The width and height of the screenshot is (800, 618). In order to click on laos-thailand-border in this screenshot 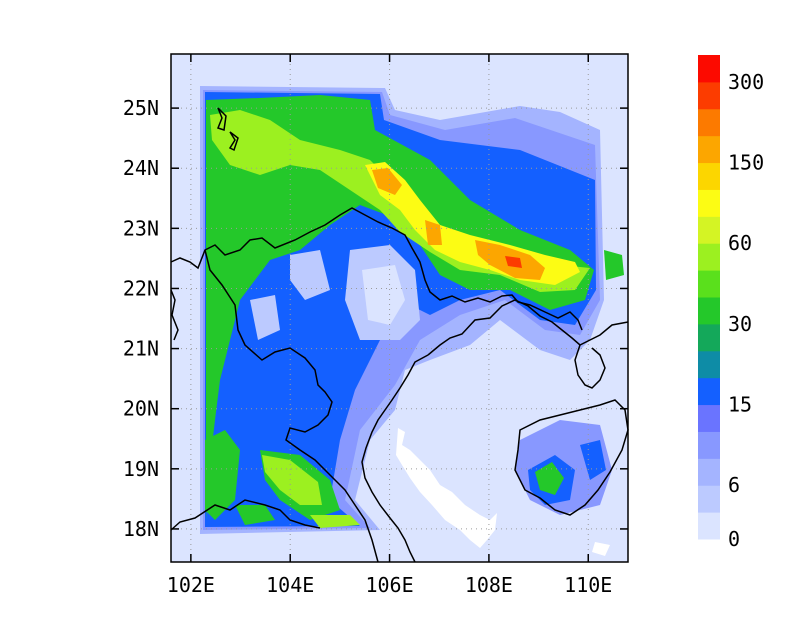, I will do `click(245, 410)`.